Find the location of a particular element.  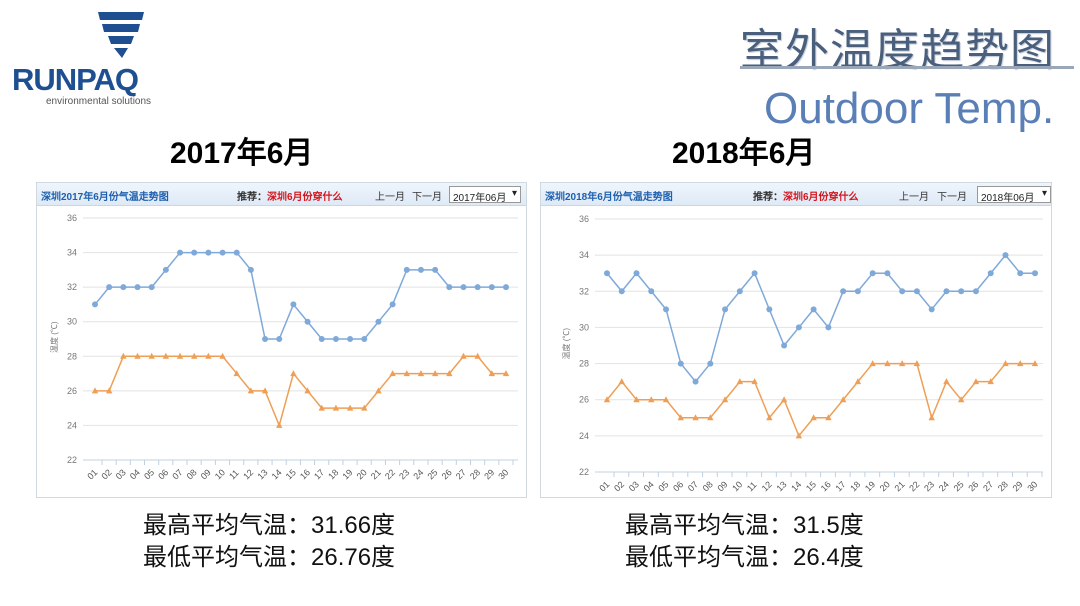

chart-title: 深圳2017年6月份气温走势图 is located at coordinates (105, 197).